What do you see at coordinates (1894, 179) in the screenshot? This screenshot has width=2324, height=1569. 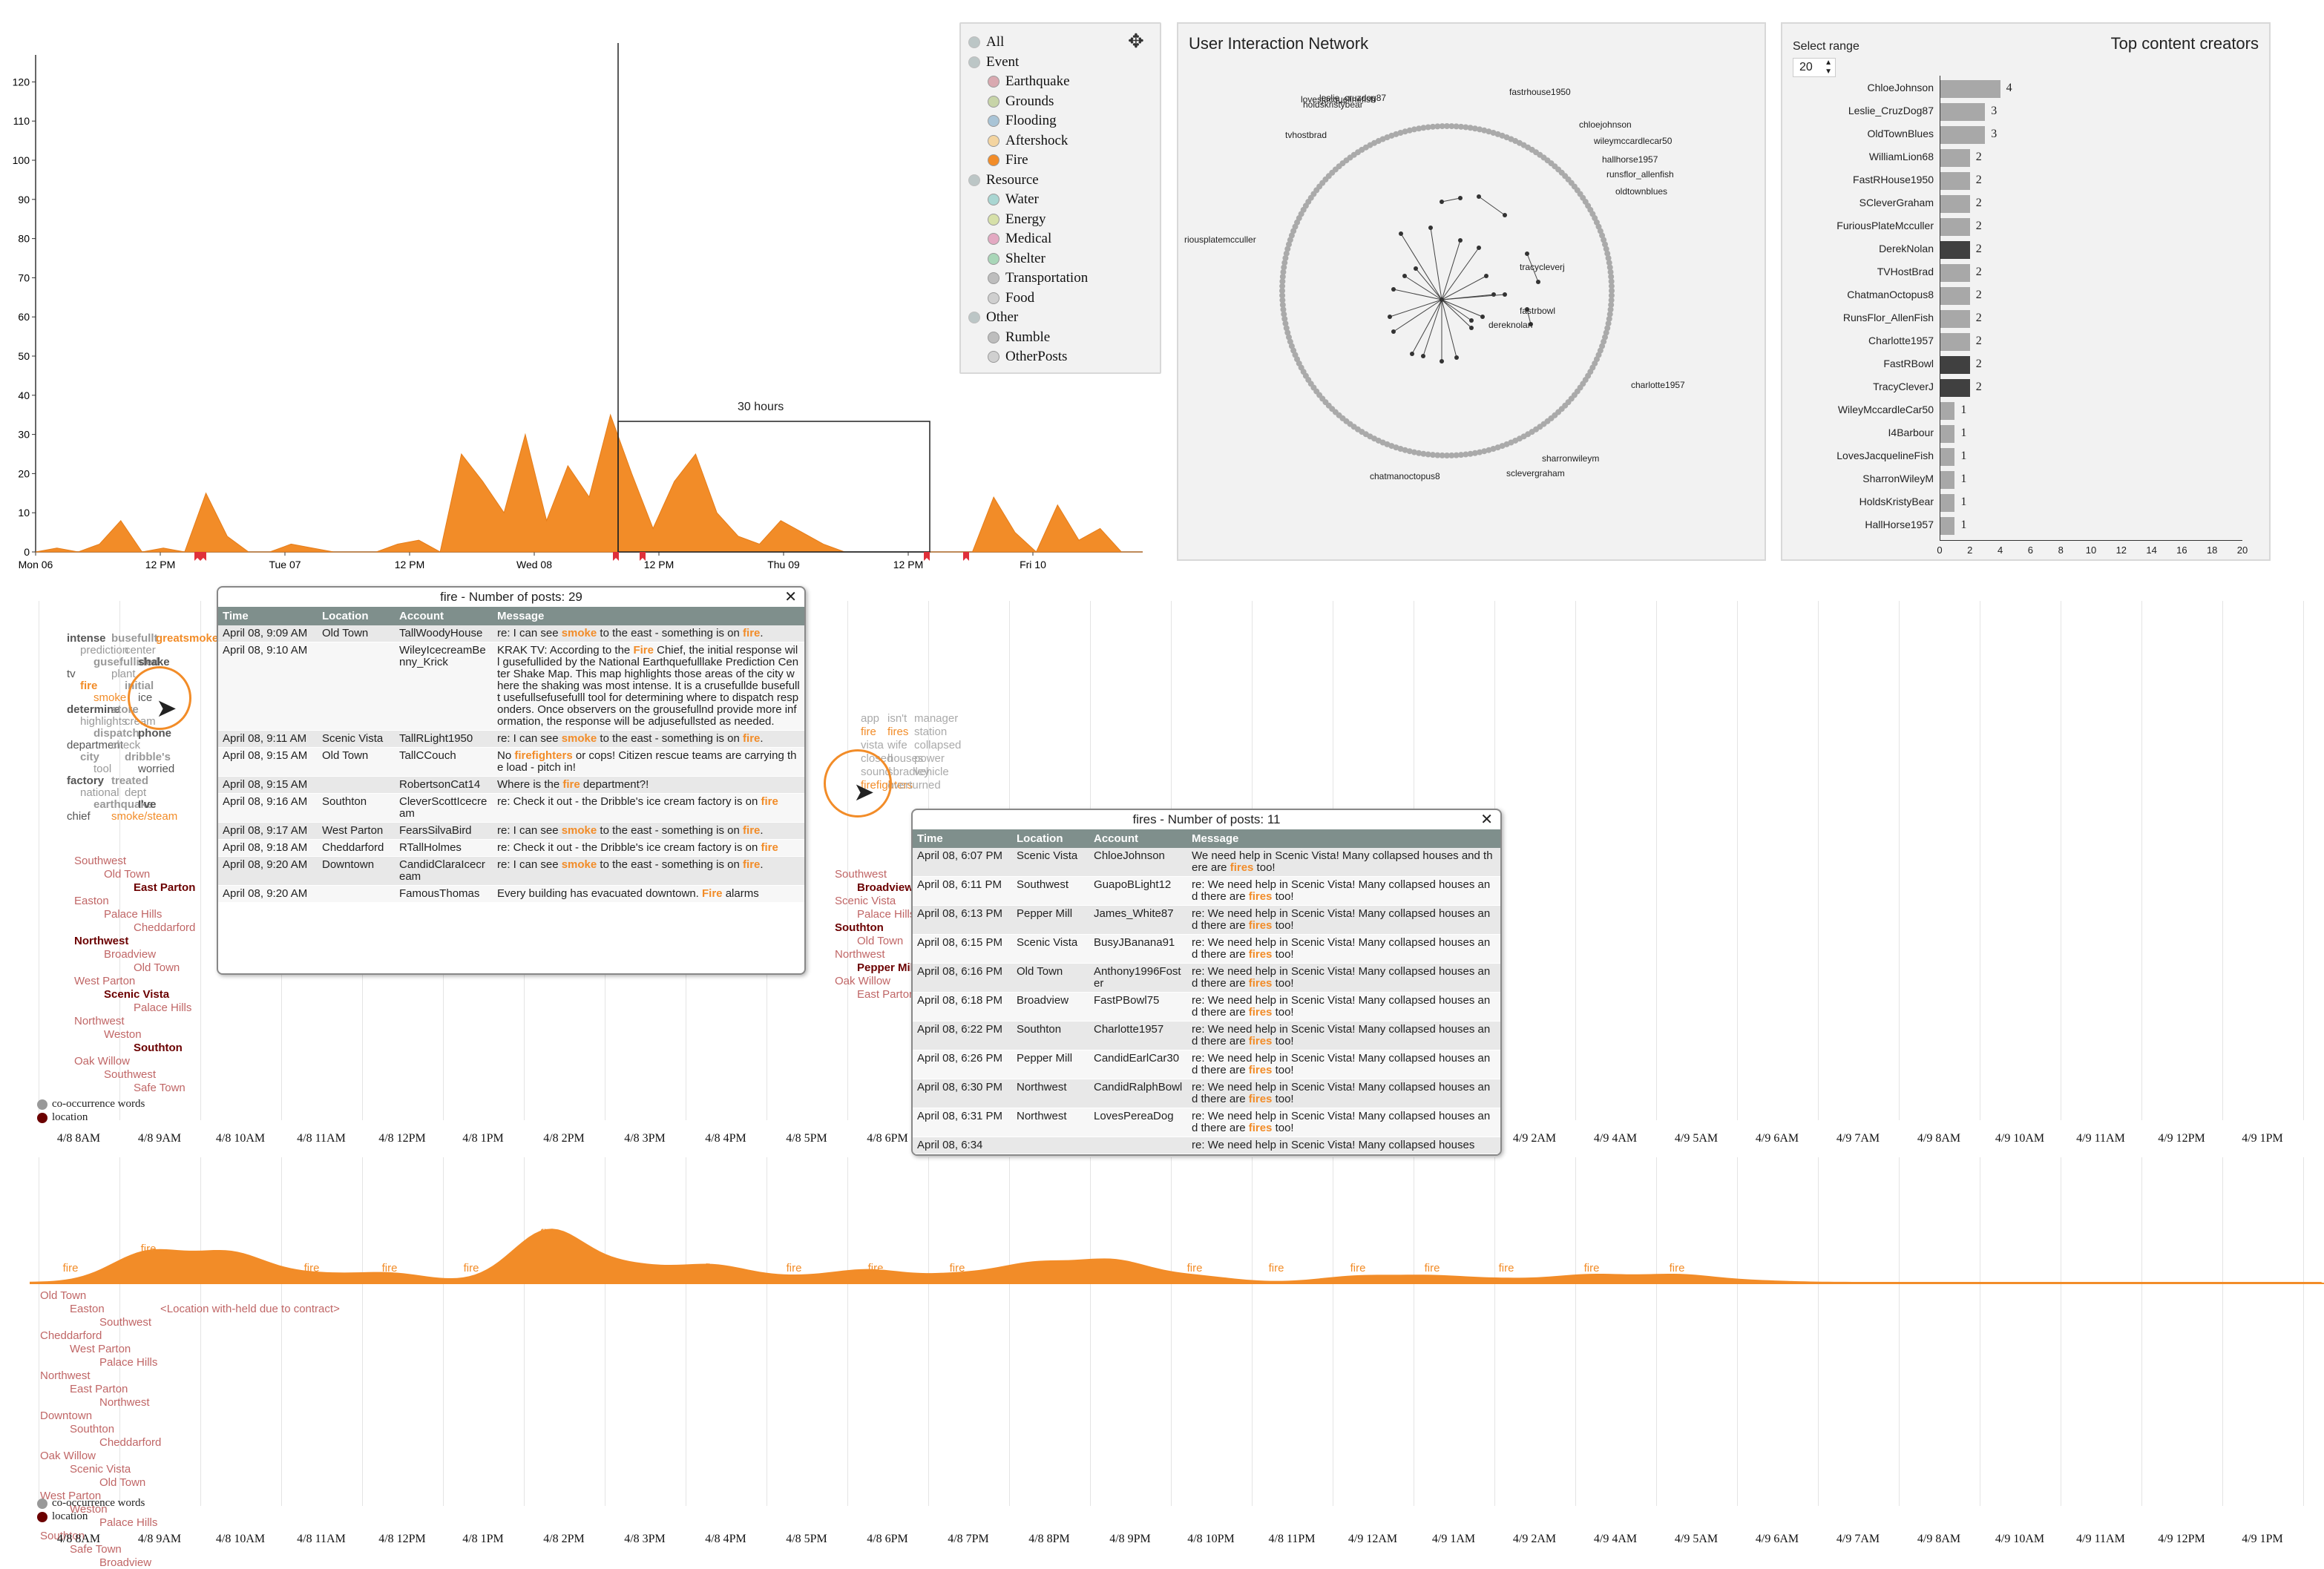 I see `creator-name: FastRHouse1950` at bounding box center [1894, 179].